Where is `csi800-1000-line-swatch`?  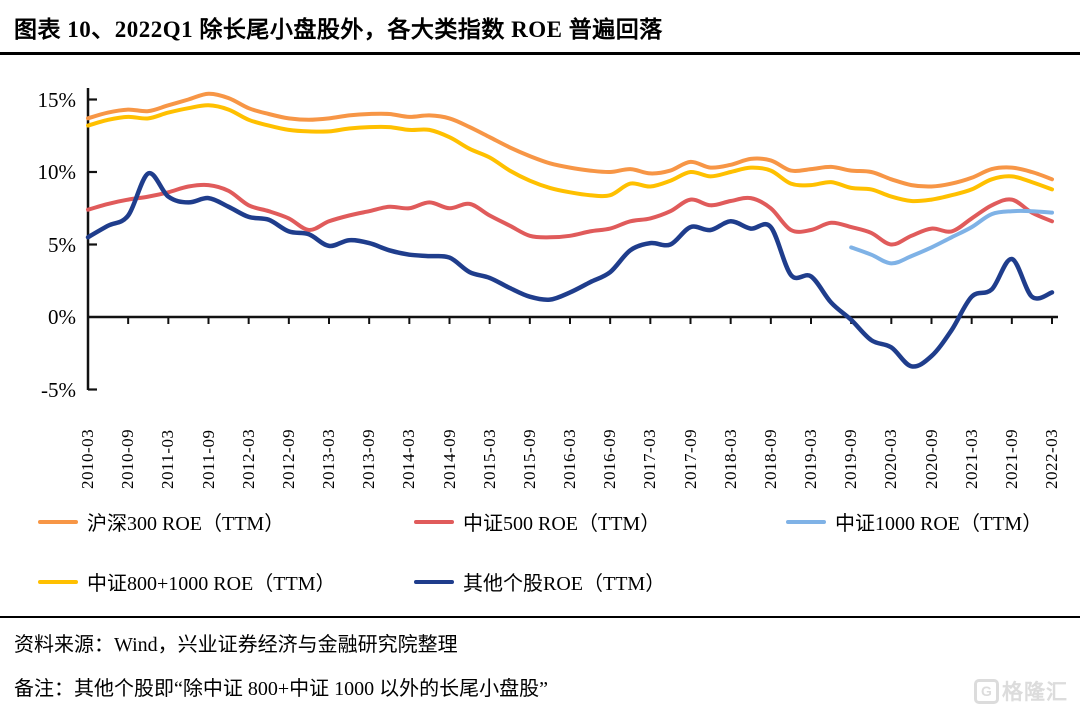
csi800-1000-line-swatch is located at coordinates (58, 581).